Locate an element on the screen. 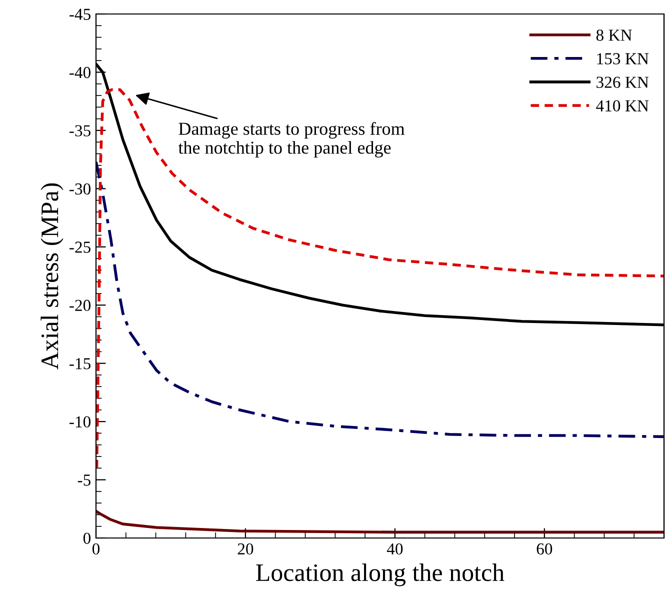 The height and width of the screenshot is (599, 665). x-tick-label: 20 is located at coordinates (246, 549).